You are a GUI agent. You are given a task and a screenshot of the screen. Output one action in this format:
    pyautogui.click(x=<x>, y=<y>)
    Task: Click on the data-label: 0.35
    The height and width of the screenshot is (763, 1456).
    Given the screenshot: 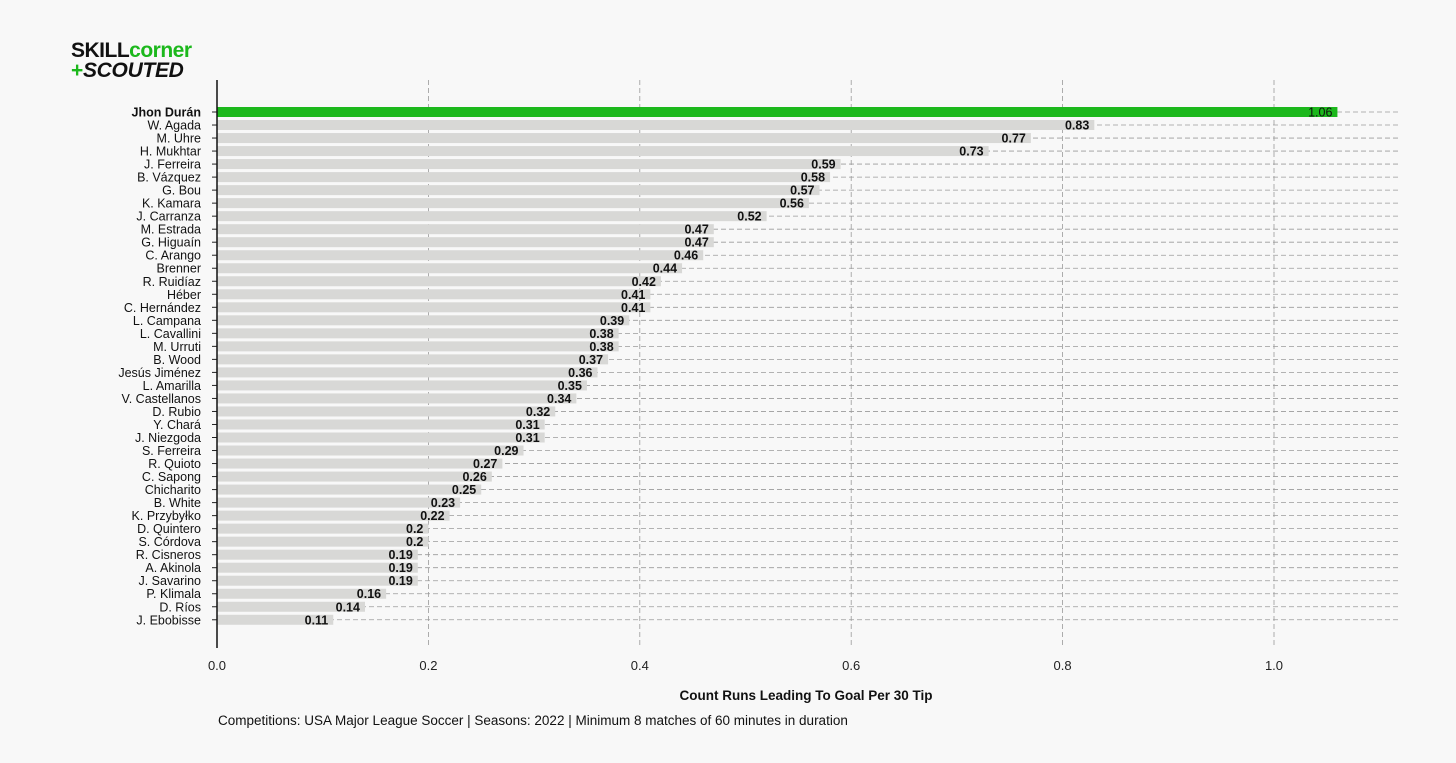 What is the action you would take?
    pyautogui.click(x=570, y=386)
    